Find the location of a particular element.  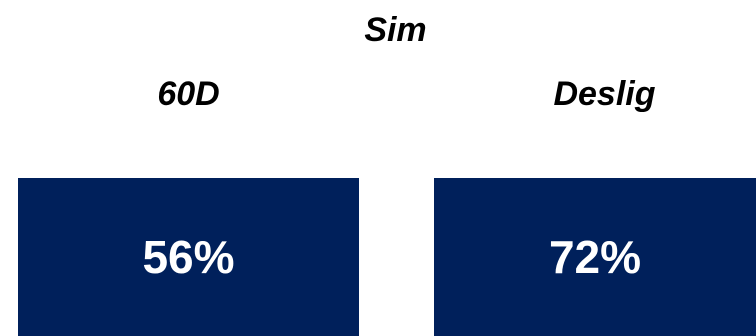

category-label-deslig: Deslig is located at coordinates (604, 94).